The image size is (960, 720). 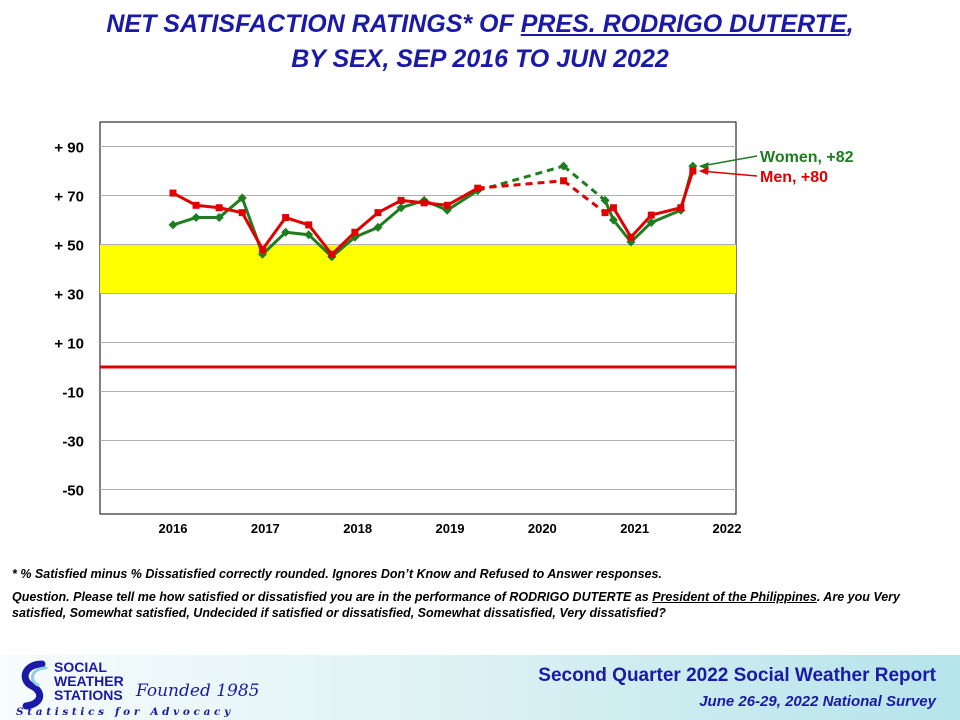 I want to click on question-part-b: President of the Philippines, so click(x=734, y=597).